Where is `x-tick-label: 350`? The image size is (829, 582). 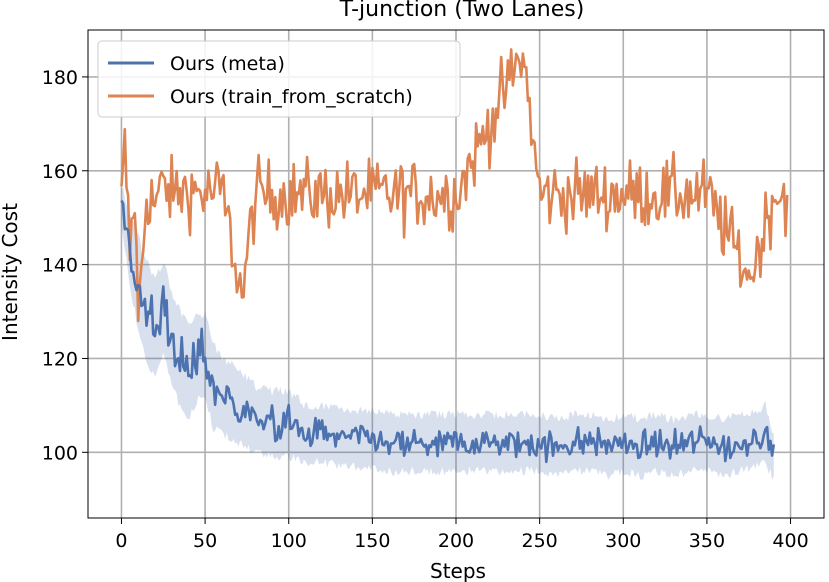
x-tick-label: 350 is located at coordinates (707, 541).